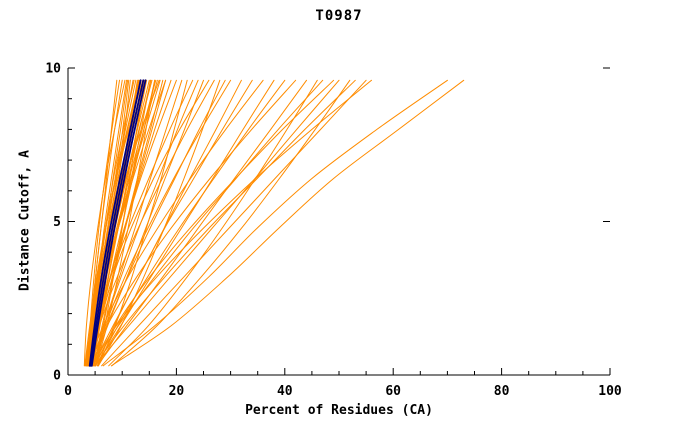  Describe the element at coordinates (393, 391) in the screenshot. I see `x-tick-label: 60` at that location.